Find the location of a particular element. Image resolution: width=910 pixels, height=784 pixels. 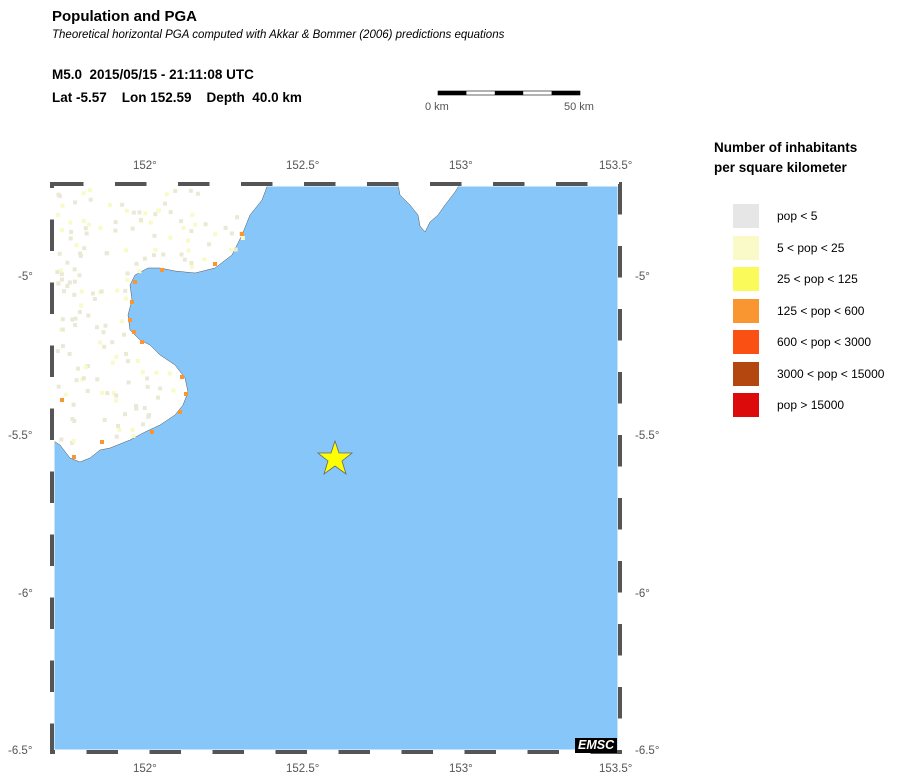

lat-tick-left: -5.5° is located at coordinates (20, 436).